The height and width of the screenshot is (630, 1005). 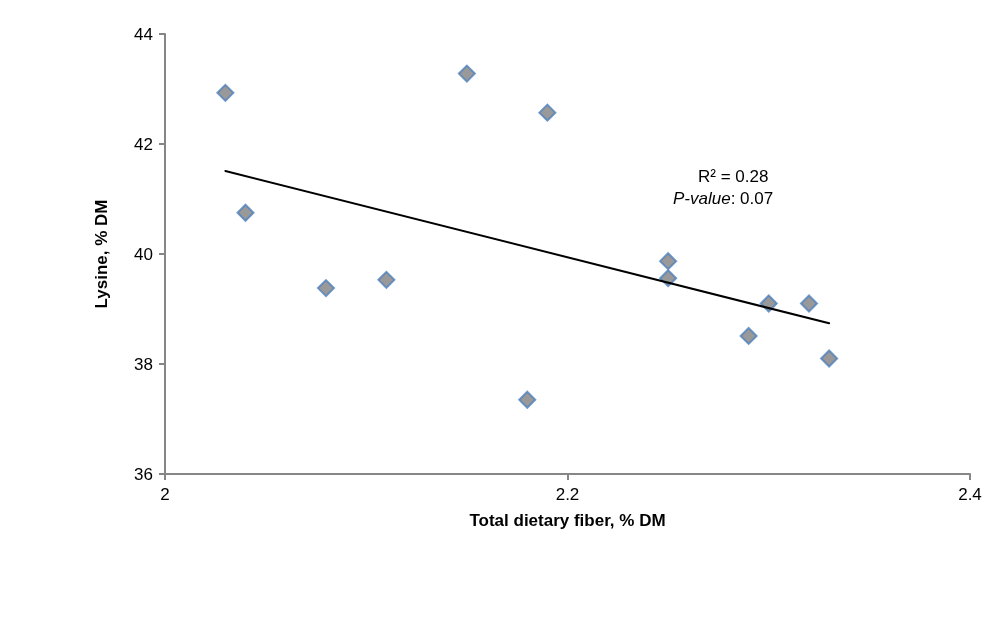 I want to click on x-tick-label: 2, so click(x=165, y=494).